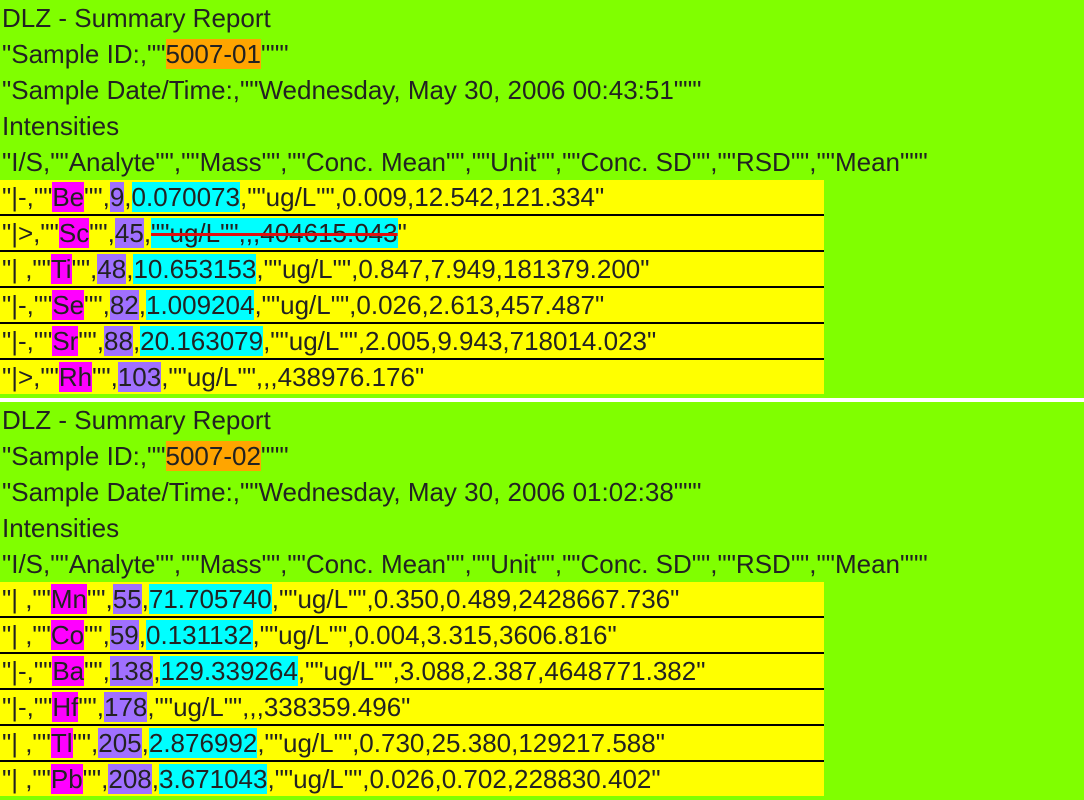  Describe the element at coordinates (129, 233) in the screenshot. I see `mass: 45` at that location.